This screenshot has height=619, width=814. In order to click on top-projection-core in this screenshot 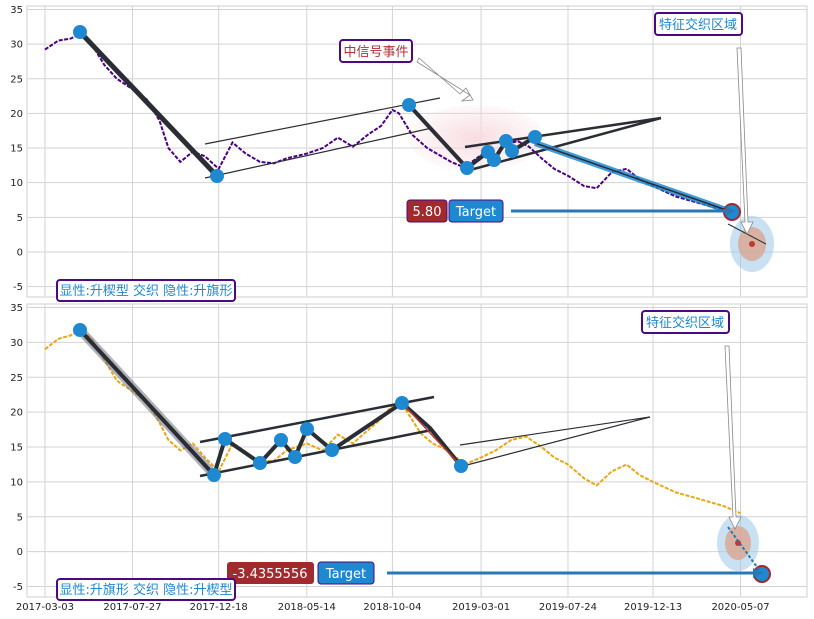, I will do `click(633, 177)`.